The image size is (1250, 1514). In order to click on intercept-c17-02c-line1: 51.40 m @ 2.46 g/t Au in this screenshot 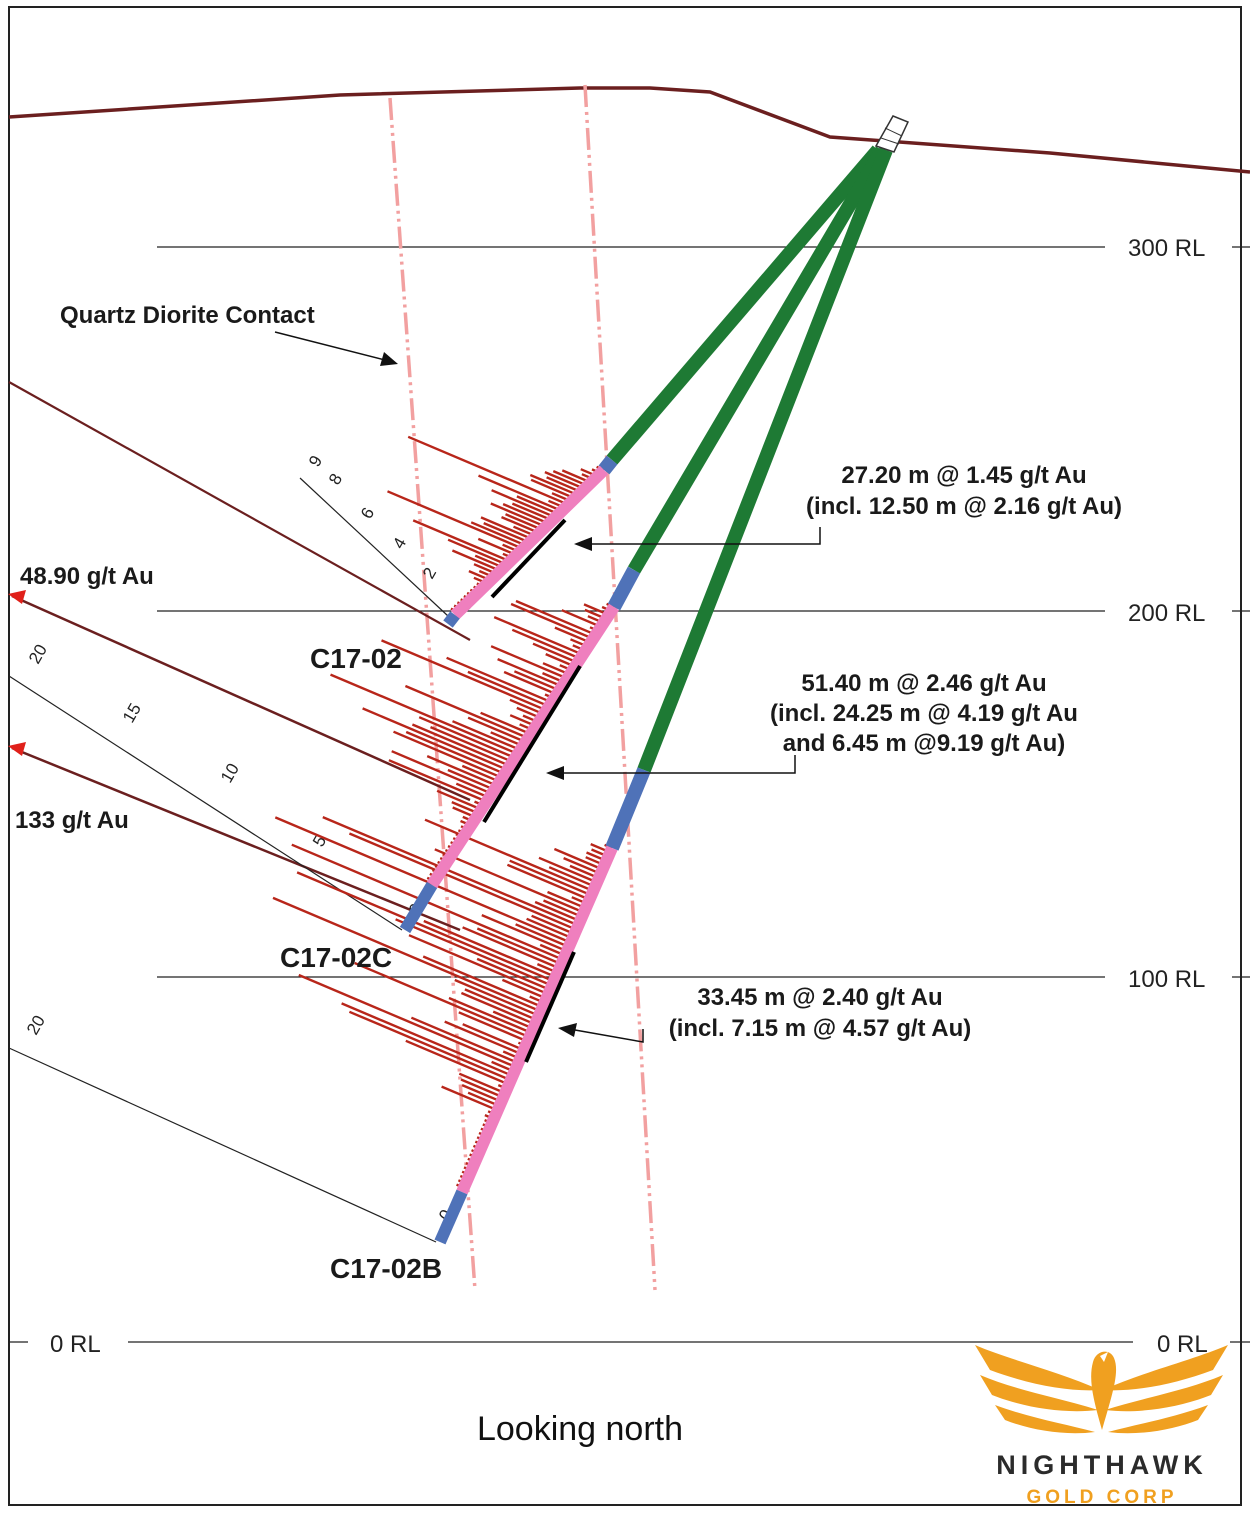, I will do `click(923, 683)`.